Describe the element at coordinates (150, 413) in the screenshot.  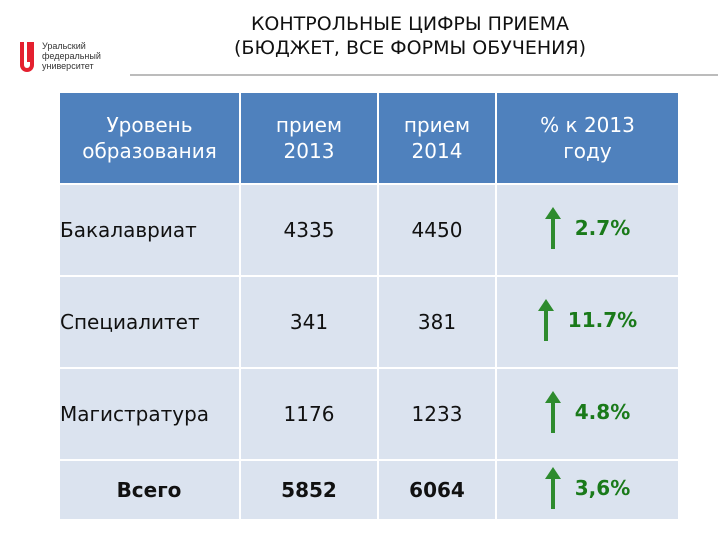
I see `level-cell: Магистратура` at that location.